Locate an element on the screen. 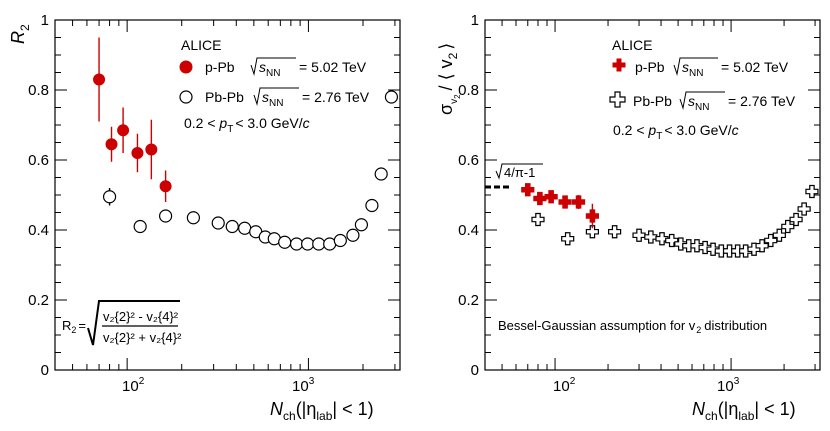 This screenshot has height=431, width=830. right-data-points is located at coordinates (652, 220).